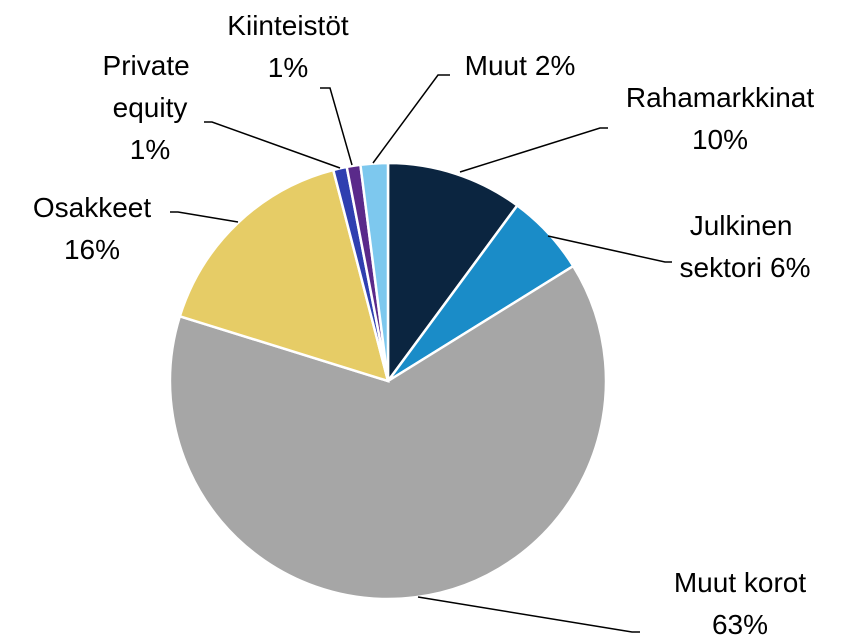 Image resolution: width=866 pixels, height=639 pixels. What do you see at coordinates (496, 65) in the screenshot?
I see `category-label: Muut` at bounding box center [496, 65].